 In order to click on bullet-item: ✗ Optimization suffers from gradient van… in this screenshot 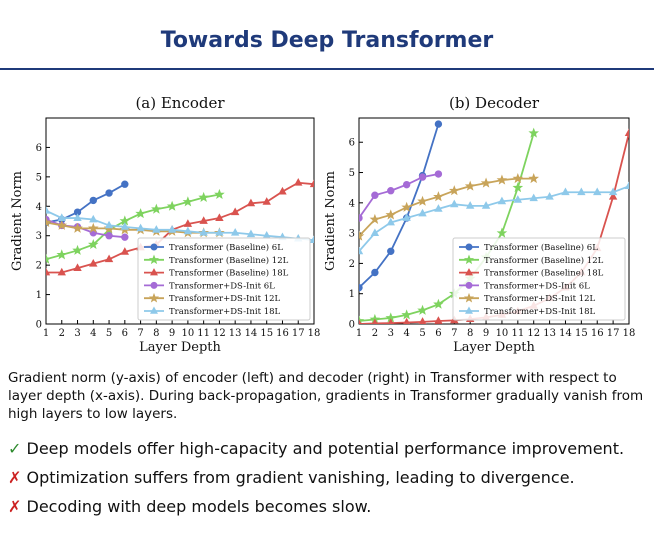, I will do `click(291, 477)`.